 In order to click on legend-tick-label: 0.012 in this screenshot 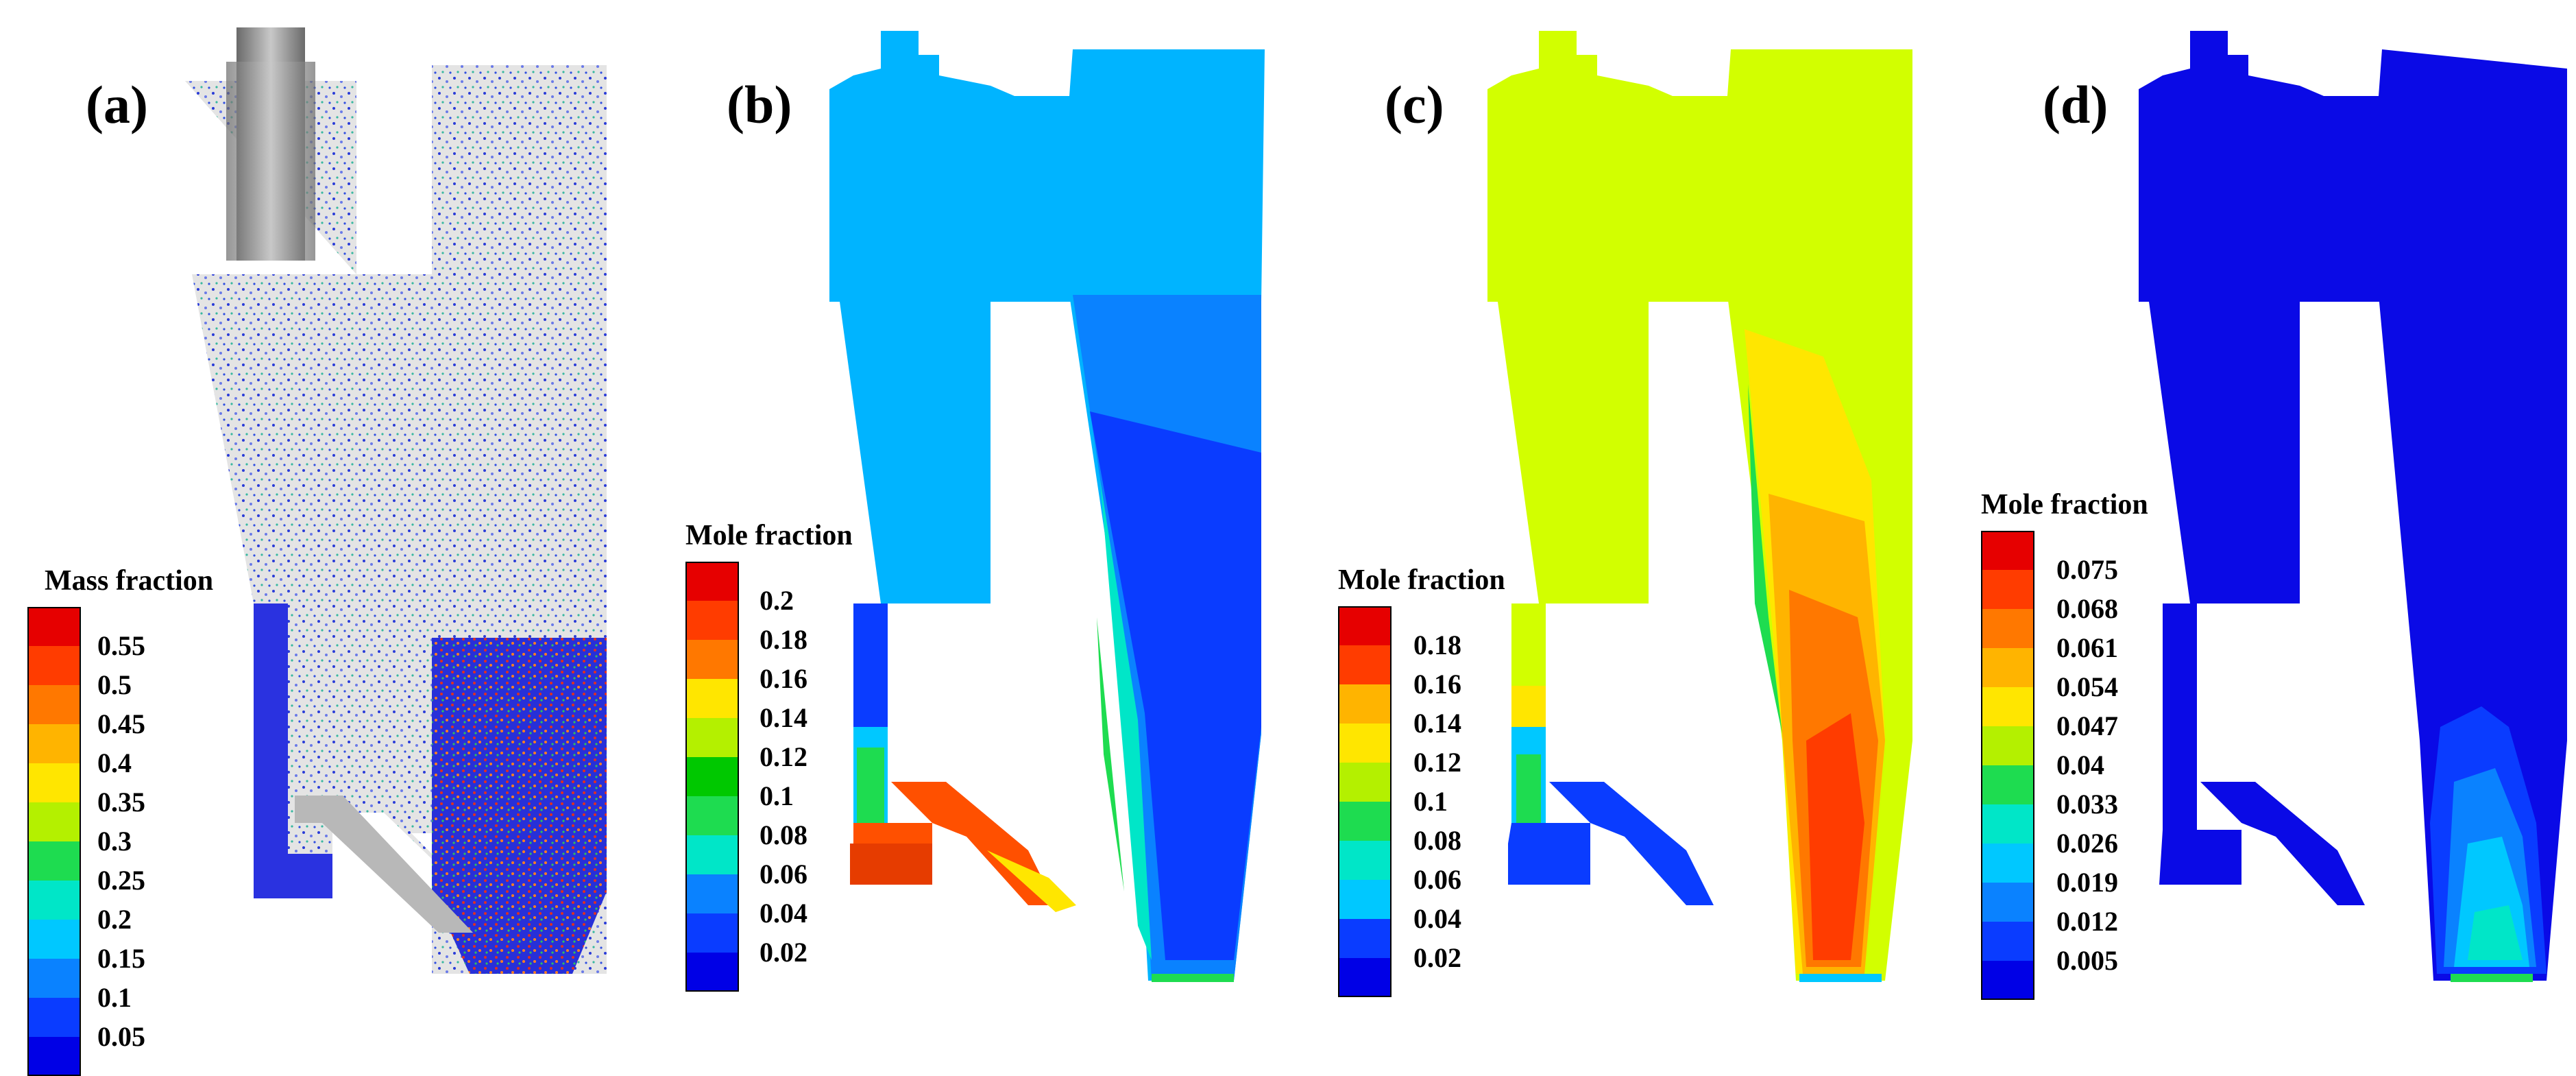, I will do `click(2087, 922)`.